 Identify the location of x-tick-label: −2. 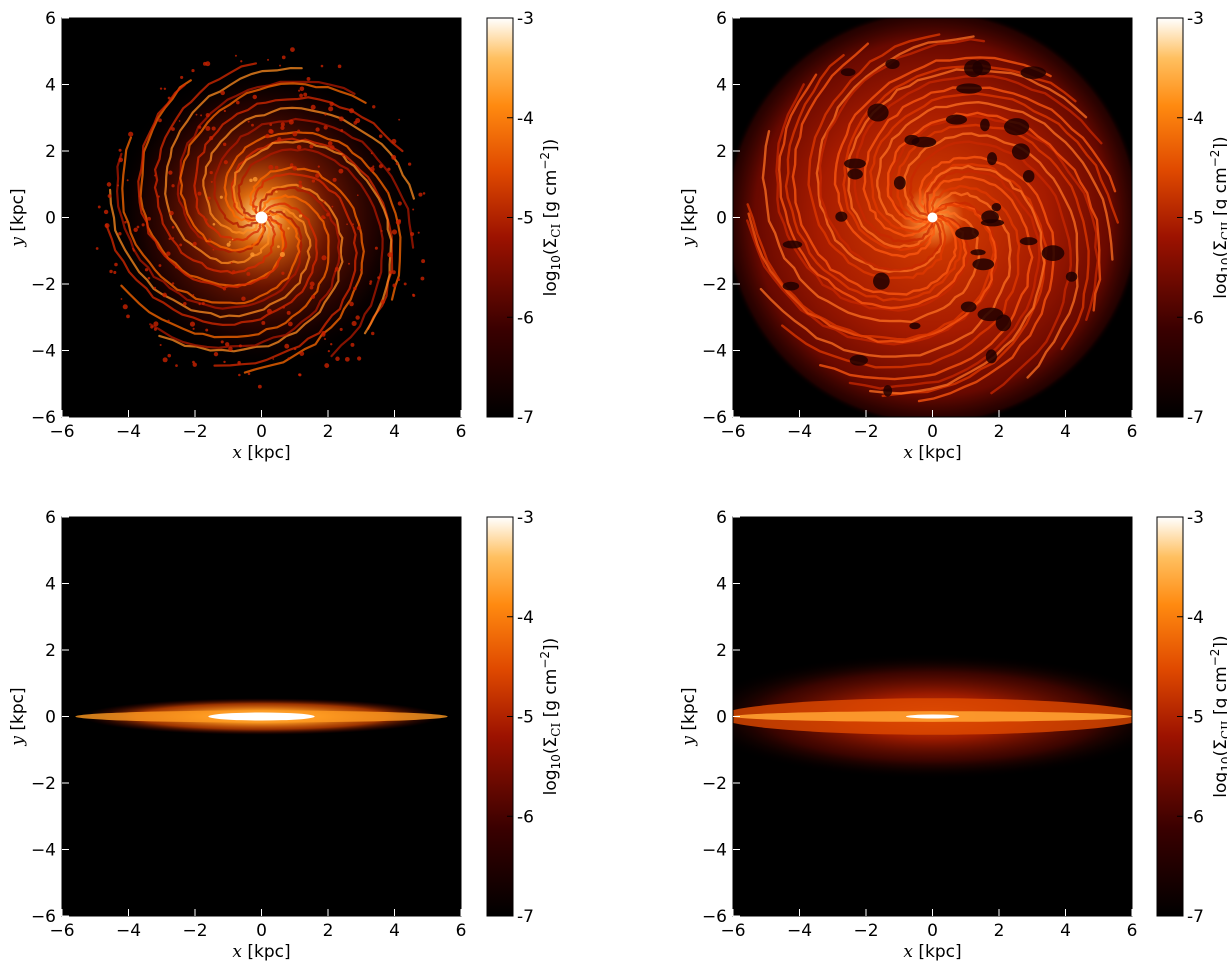
(865, 432).